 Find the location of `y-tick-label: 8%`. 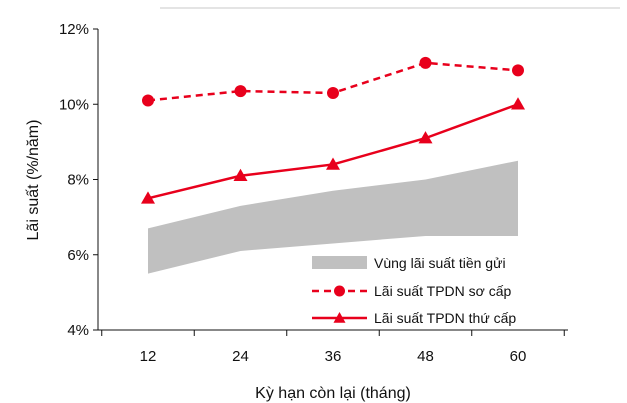

y-tick-label: 8% is located at coordinates (78, 180).